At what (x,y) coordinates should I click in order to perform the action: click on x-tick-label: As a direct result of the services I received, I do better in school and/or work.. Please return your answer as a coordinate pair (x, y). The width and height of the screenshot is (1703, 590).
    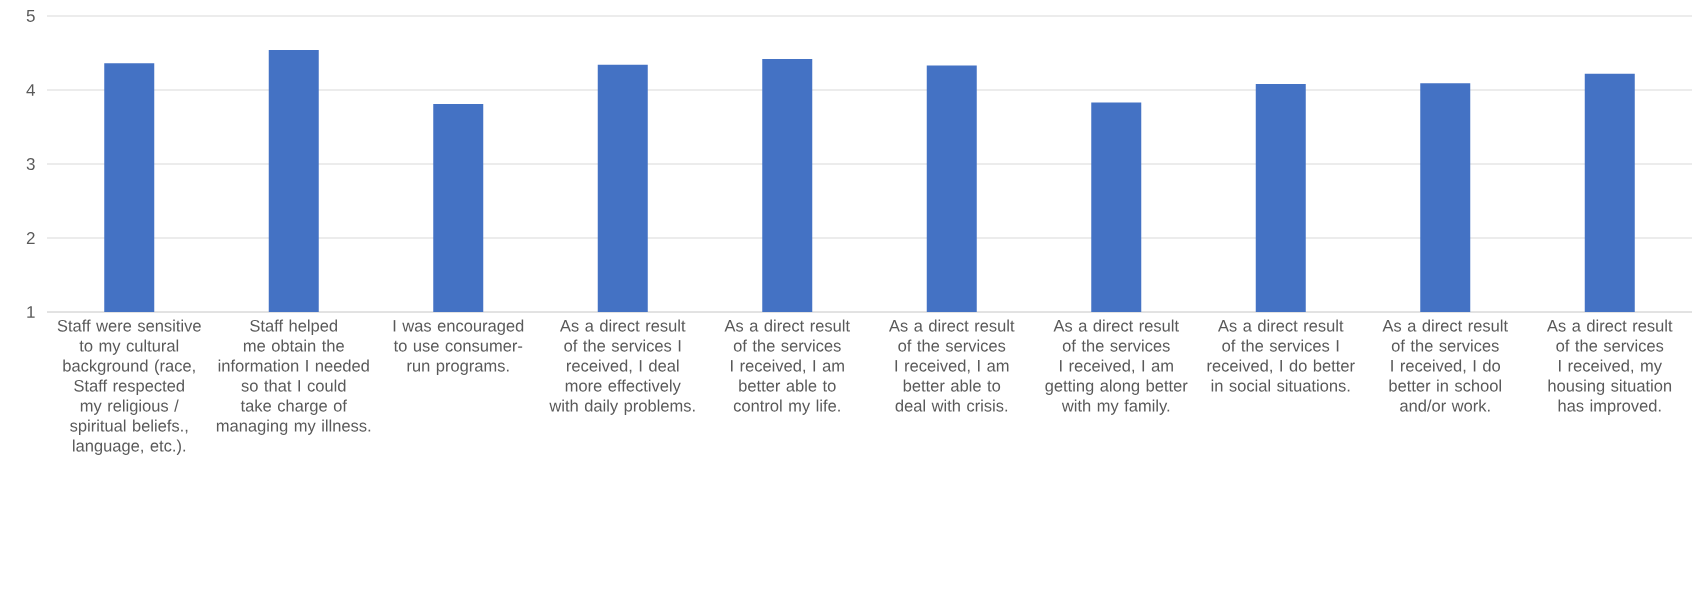
    Looking at the image, I should click on (1445, 365).